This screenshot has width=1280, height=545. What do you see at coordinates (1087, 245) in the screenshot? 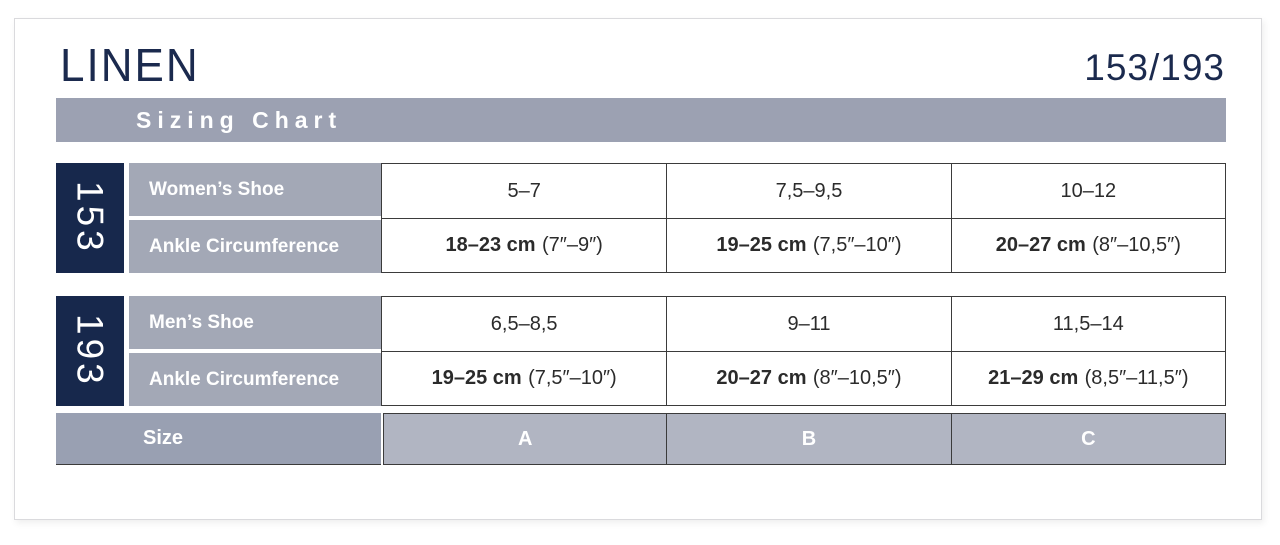
I see `table-cell-ankle-153-c: 20–27 cm (8″–10,5″)` at bounding box center [1087, 245].